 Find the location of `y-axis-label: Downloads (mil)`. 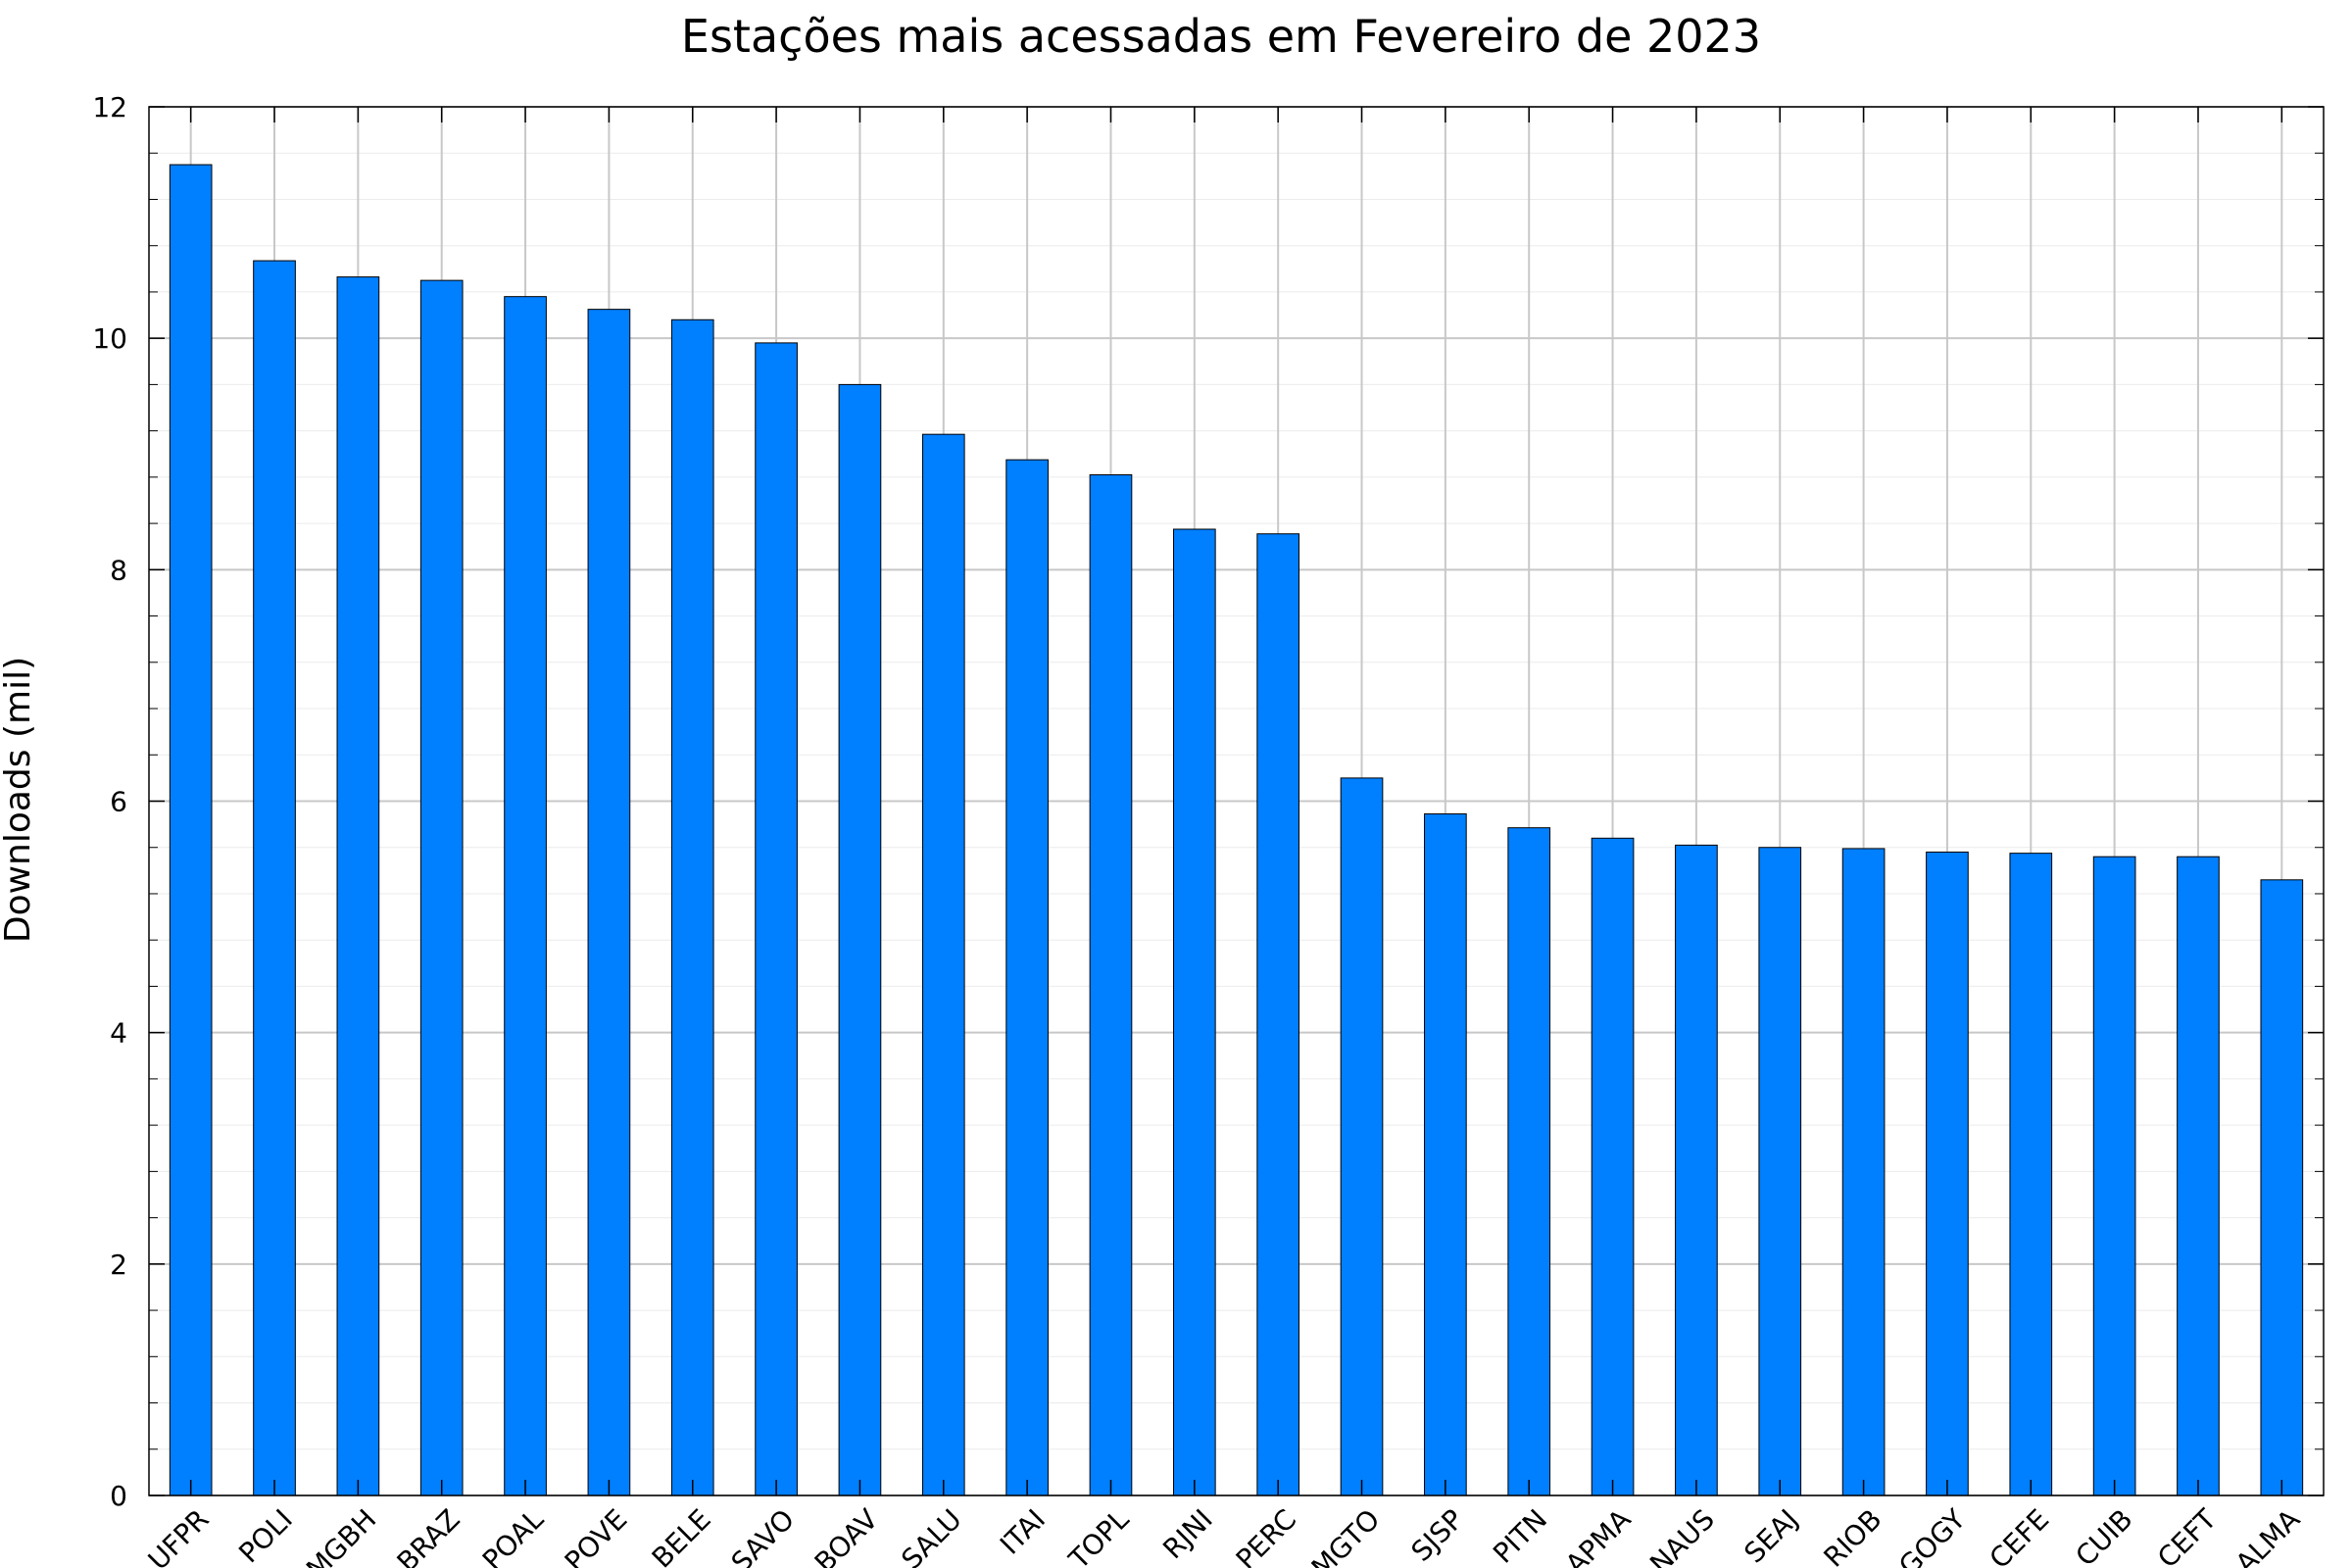

y-axis-label: Downloads (mil) is located at coordinates (19, 800).